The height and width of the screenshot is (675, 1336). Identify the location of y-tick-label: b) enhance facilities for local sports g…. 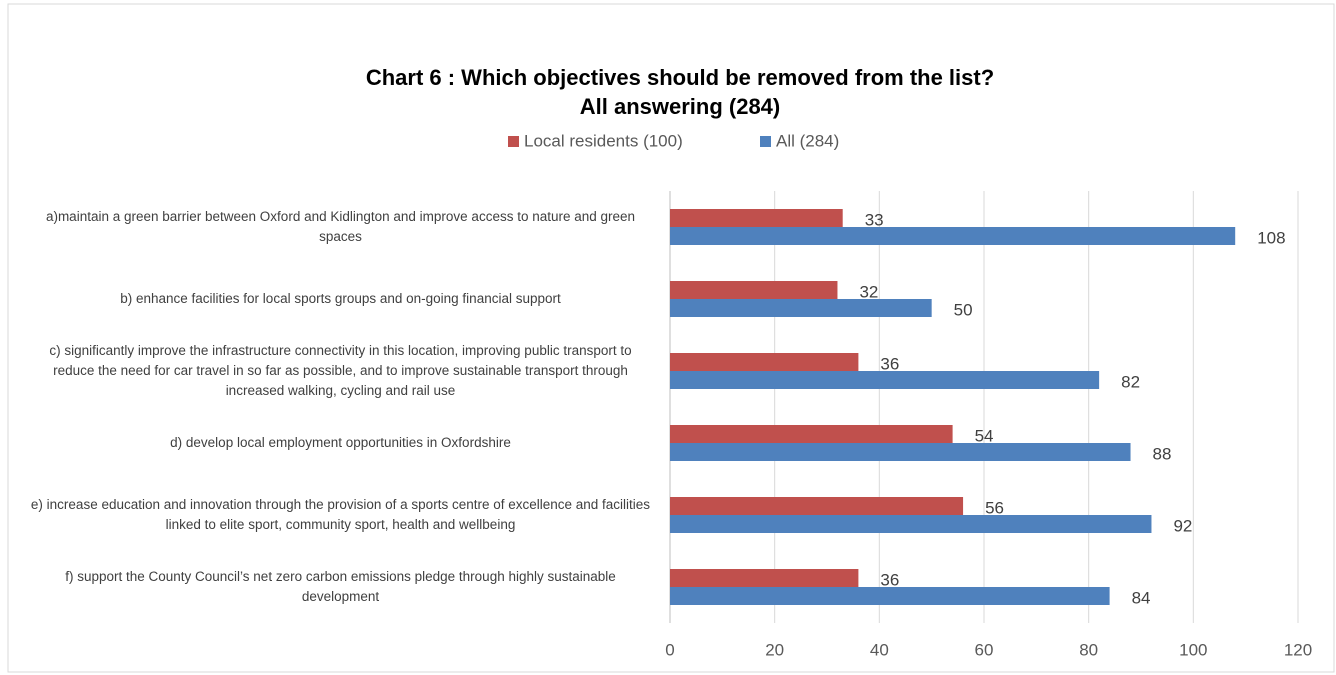
(340, 298).